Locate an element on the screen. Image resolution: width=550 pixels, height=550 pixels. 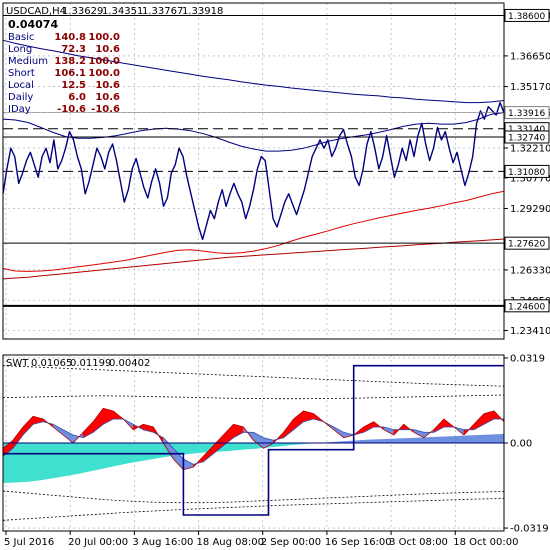
info-value-a: 6.0 is located at coordinates (77, 97).